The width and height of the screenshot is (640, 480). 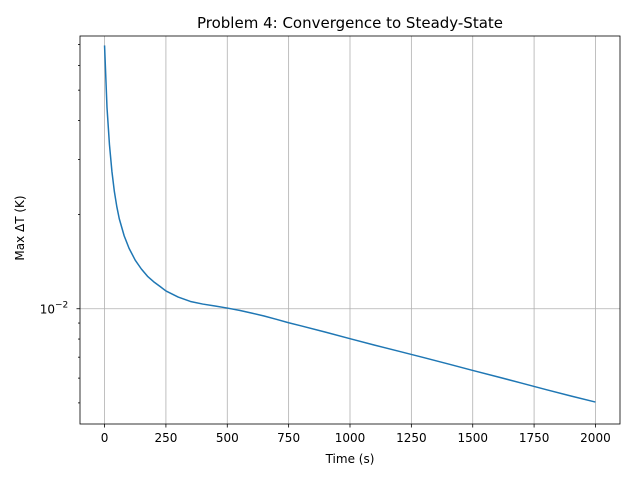 I want to click on y-axis-label: Max ΔT (K), so click(x=20, y=227).